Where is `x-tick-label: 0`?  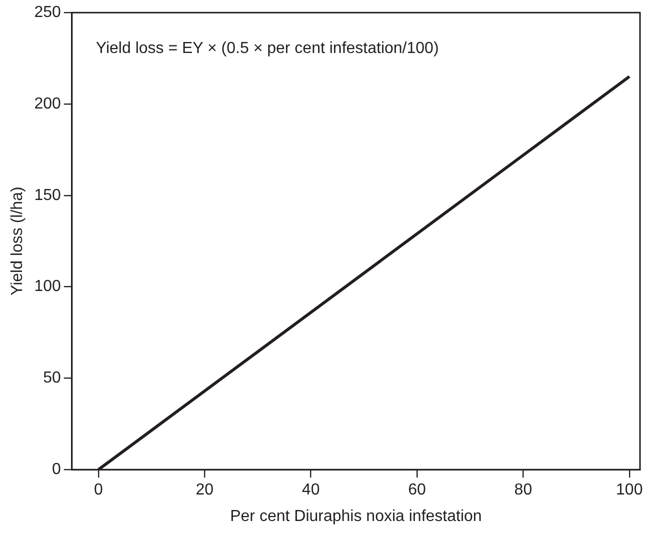 x-tick-label: 0 is located at coordinates (98, 490).